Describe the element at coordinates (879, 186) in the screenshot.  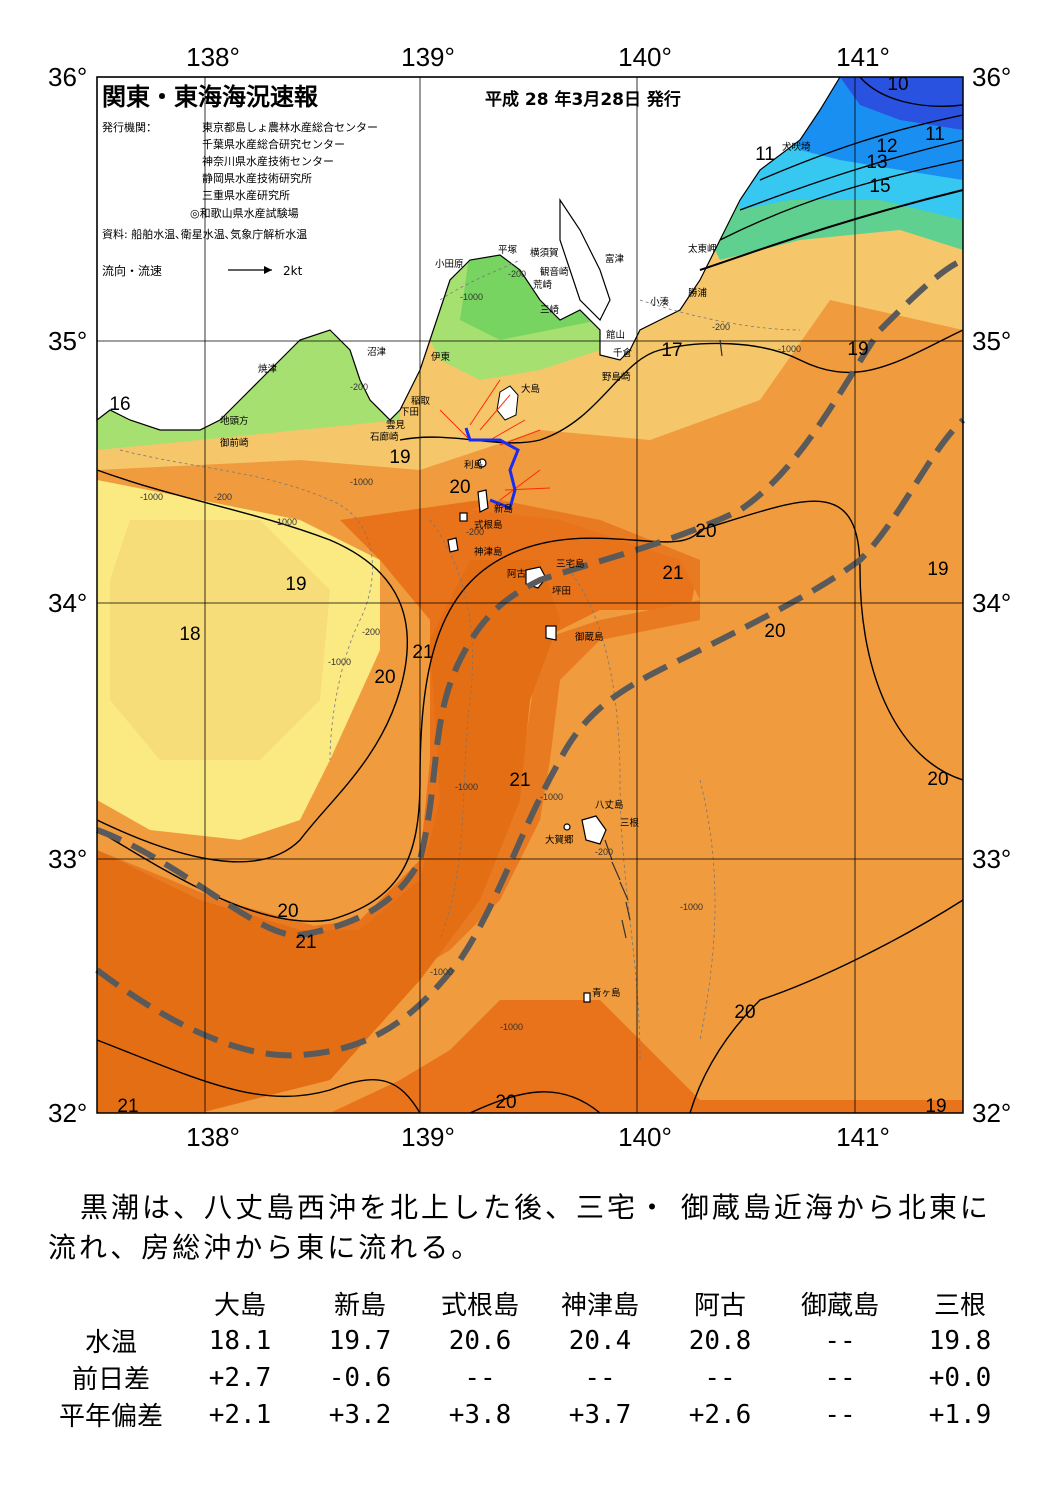
I see `isotherm-label: 15` at that location.